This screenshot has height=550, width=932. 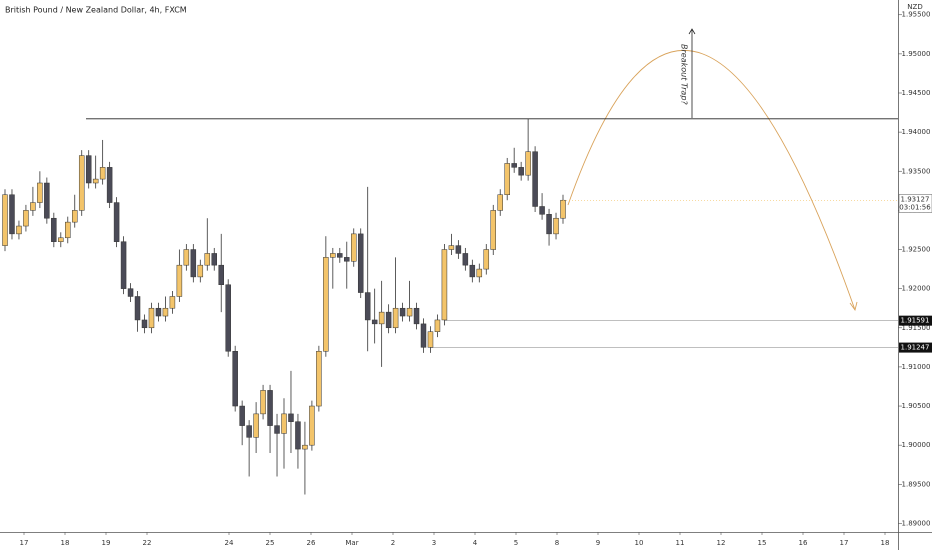 What do you see at coordinates (916, 289) in the screenshot?
I see `y-tick-label: 1.92000` at bounding box center [916, 289].